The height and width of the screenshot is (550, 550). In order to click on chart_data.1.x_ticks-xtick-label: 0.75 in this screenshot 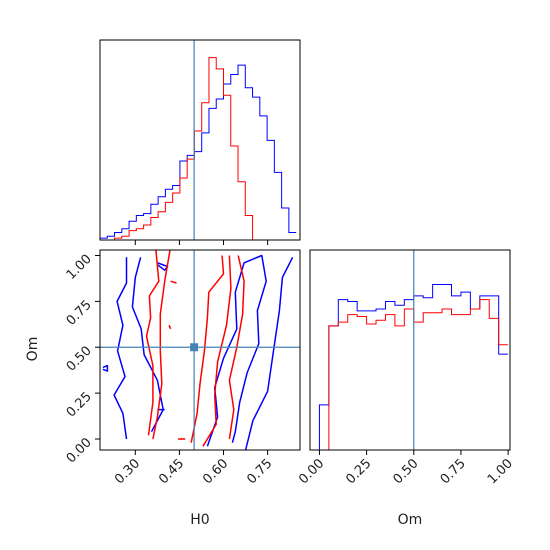, I will do `click(453, 471)`.